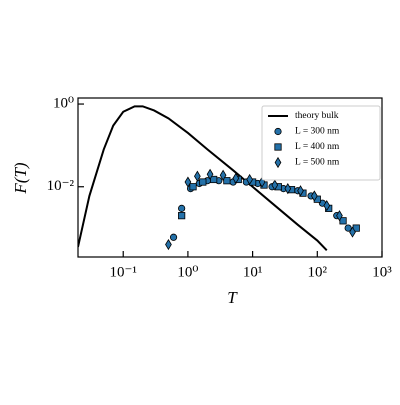 The width and height of the screenshot is (400, 405). Describe the element at coordinates (63, 103) in the screenshot. I see `y-tick-label: 10⁰` at that location.